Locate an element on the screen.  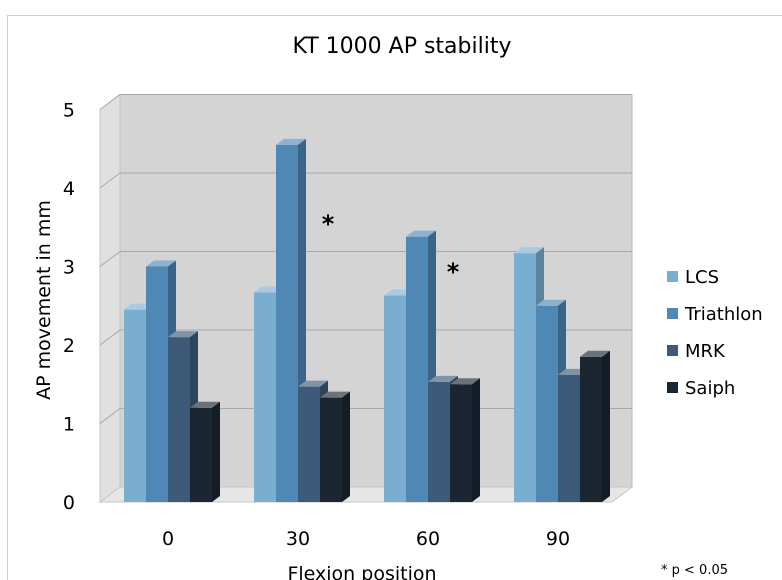
x-tick-label: 90 is located at coordinates (558, 539).